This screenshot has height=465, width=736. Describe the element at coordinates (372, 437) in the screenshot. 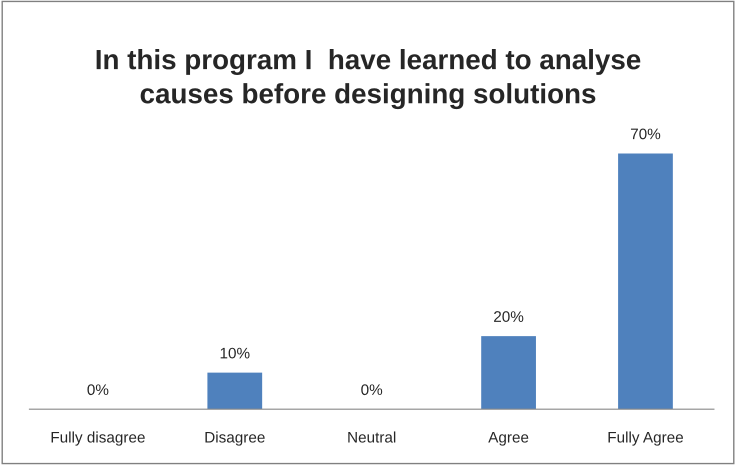

I see `x-tick-label: Neutral` at that location.